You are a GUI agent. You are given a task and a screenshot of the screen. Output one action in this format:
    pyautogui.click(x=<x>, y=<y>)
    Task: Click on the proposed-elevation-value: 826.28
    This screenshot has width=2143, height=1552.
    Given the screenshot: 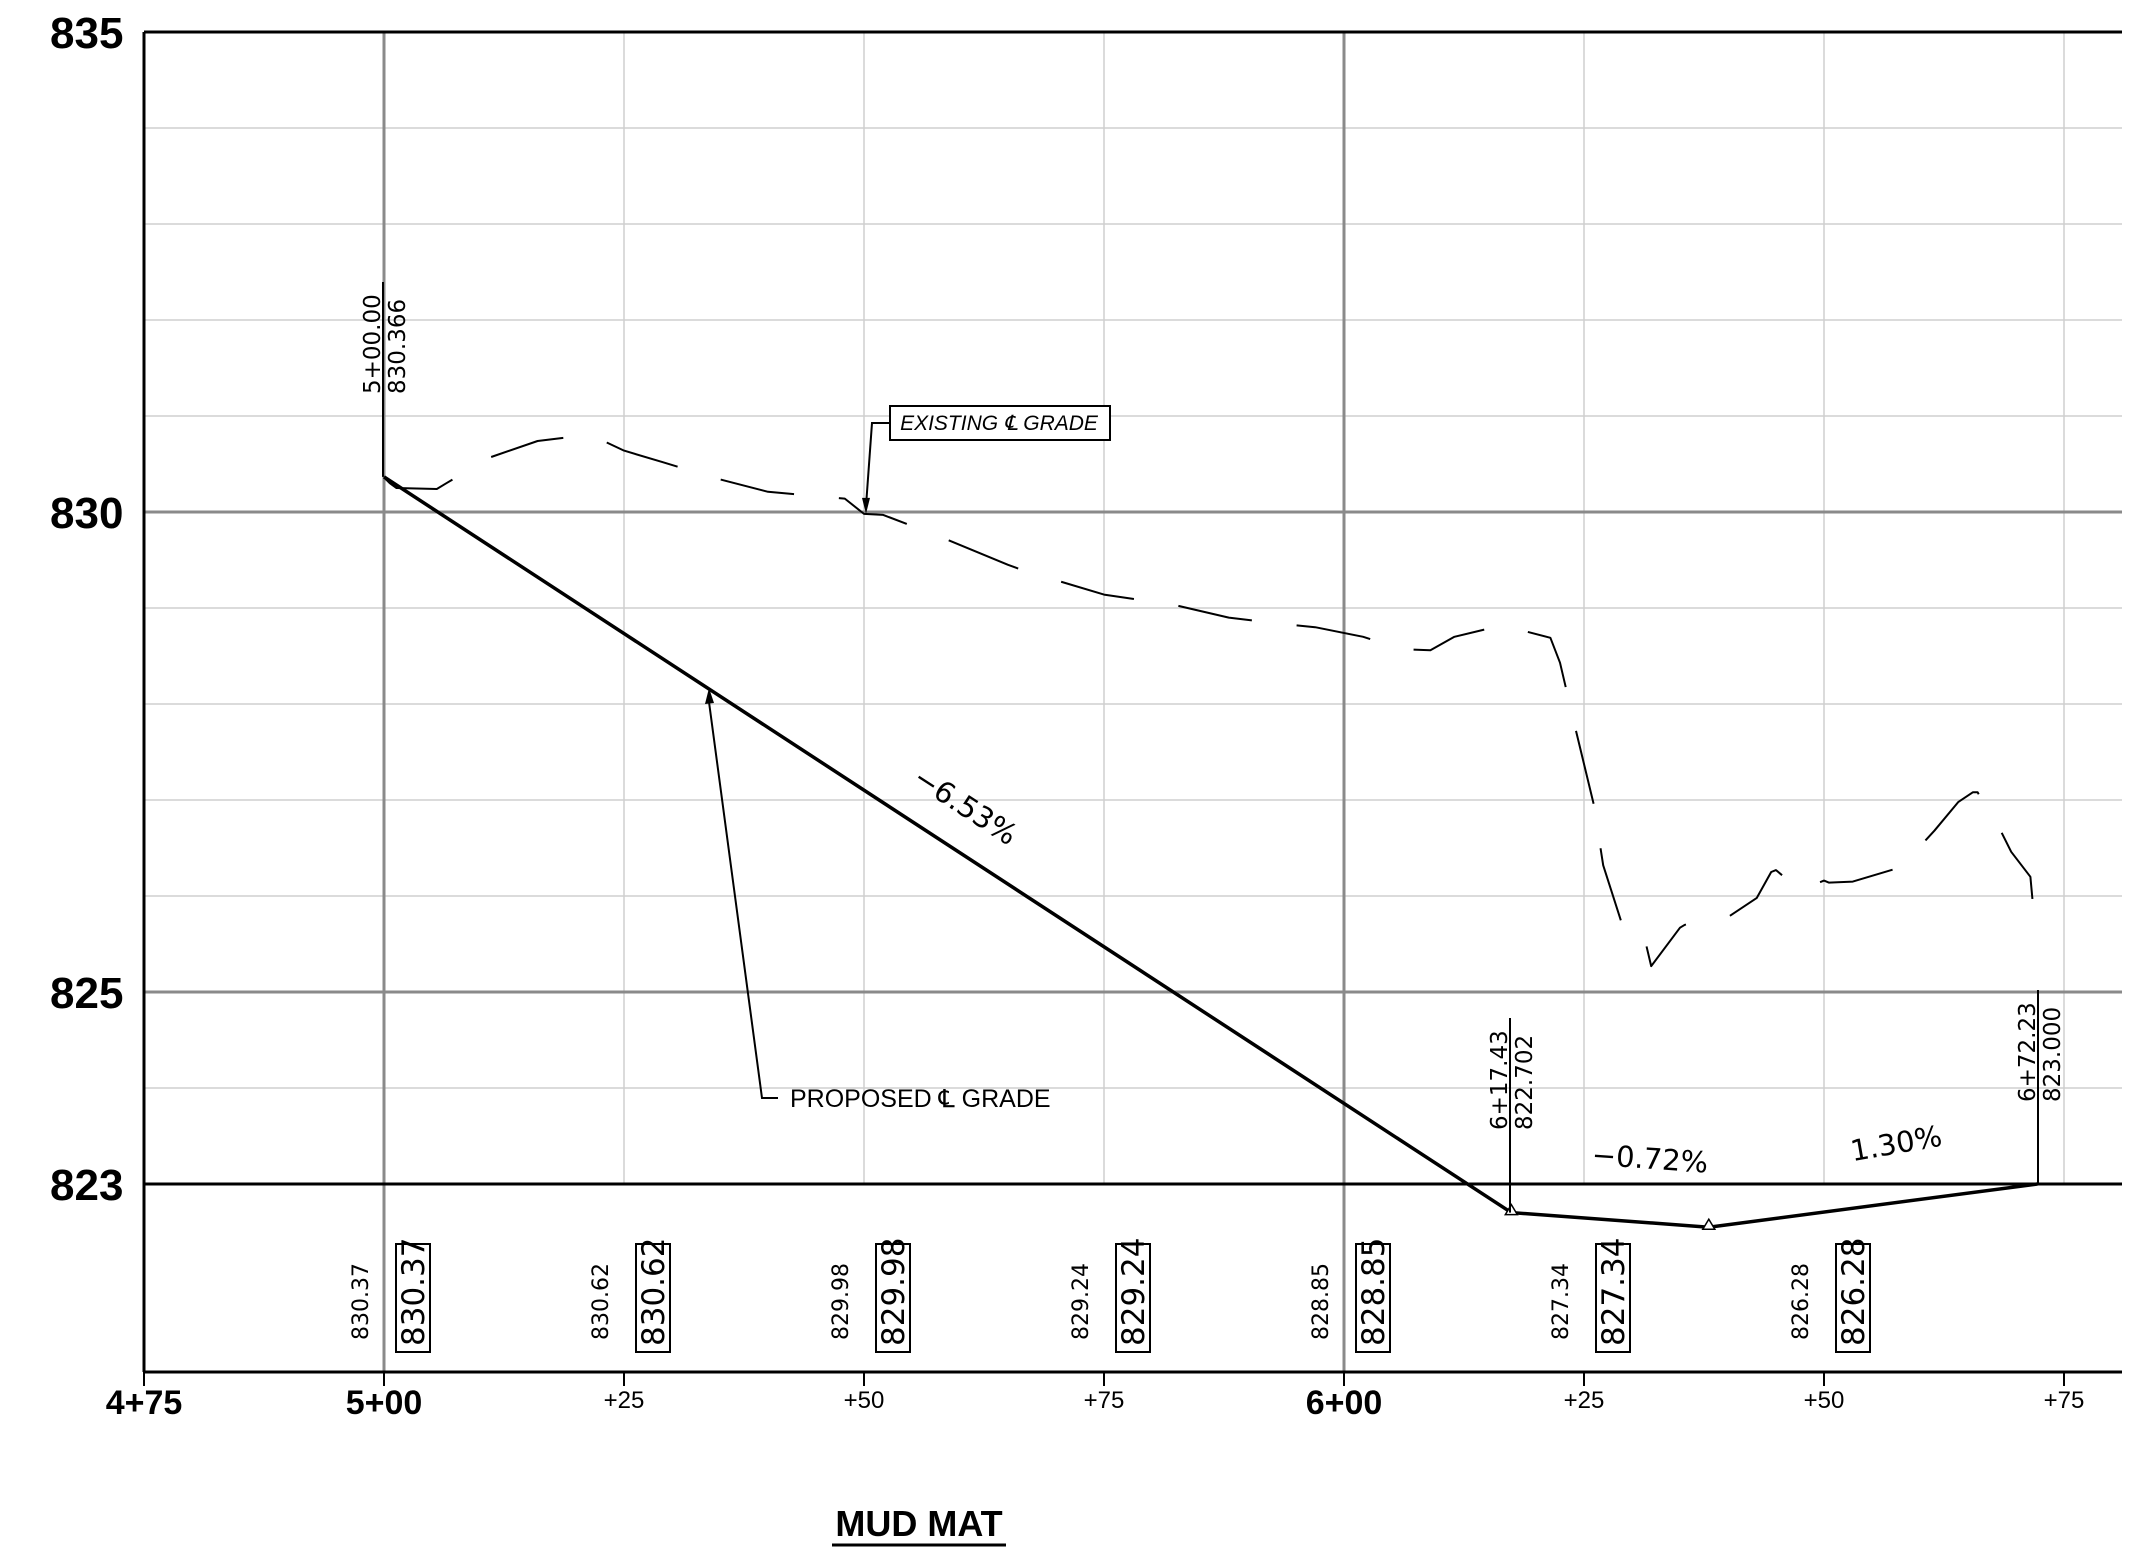 What is the action you would take?
    pyautogui.click(x=1854, y=1292)
    